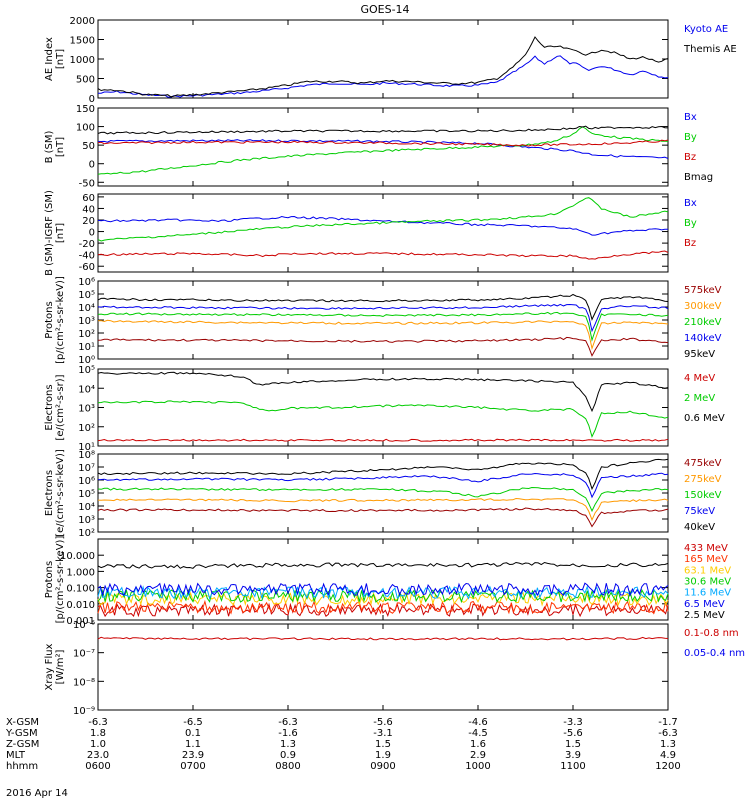 The height and width of the screenshot is (800, 750). I want to click on legend-entry: 4 MeV, so click(699, 378).